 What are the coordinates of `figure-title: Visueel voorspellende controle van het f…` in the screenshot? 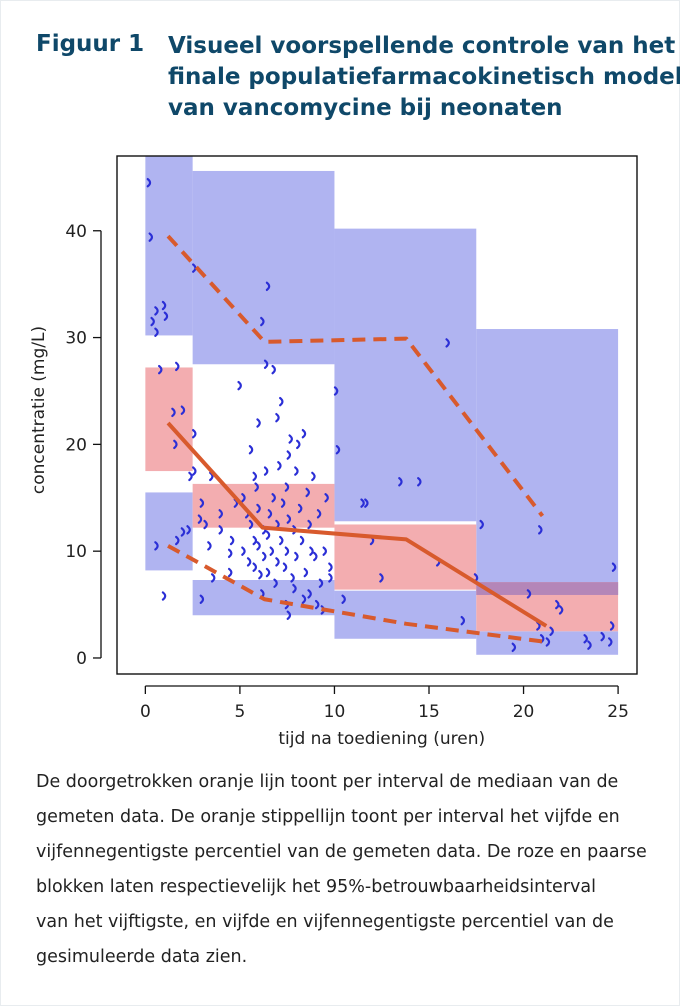 It's located at (424, 77).